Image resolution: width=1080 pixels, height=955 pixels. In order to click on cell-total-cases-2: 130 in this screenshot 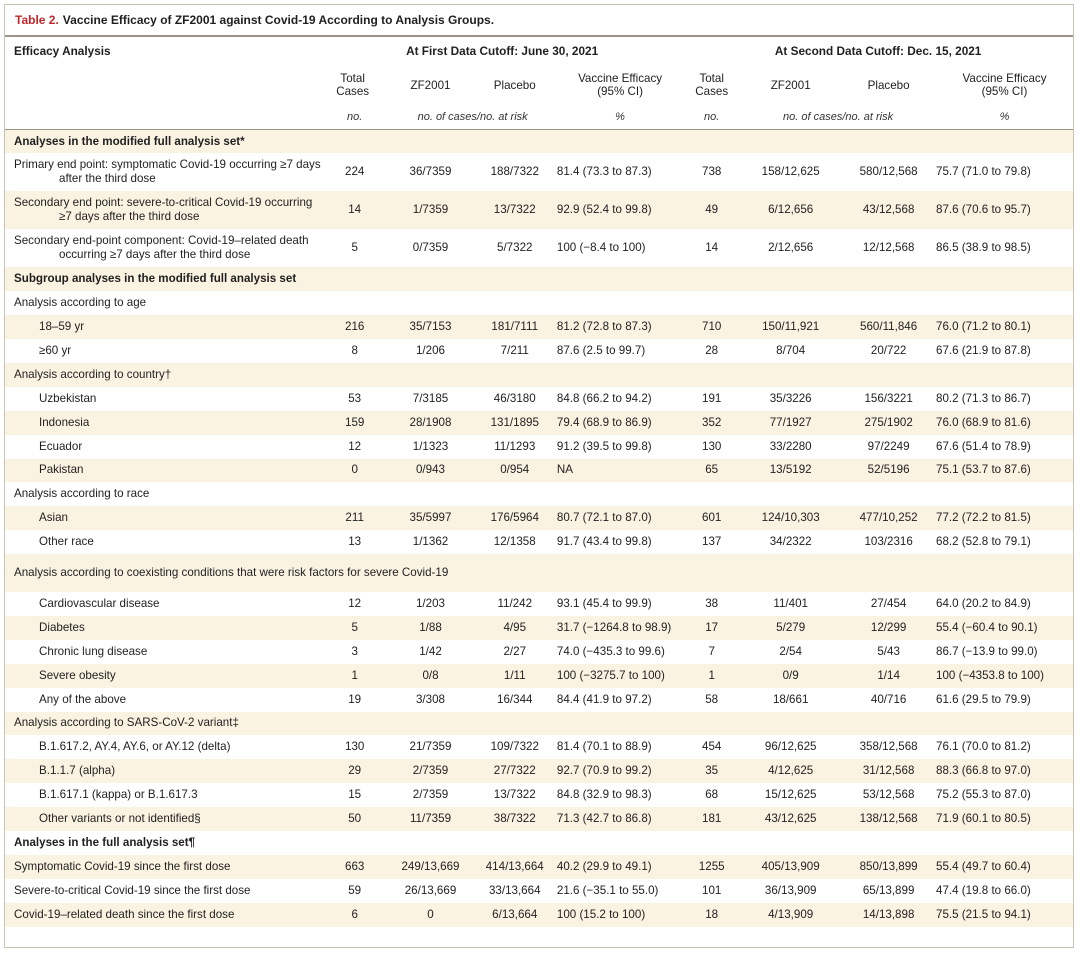, I will do `click(712, 446)`.